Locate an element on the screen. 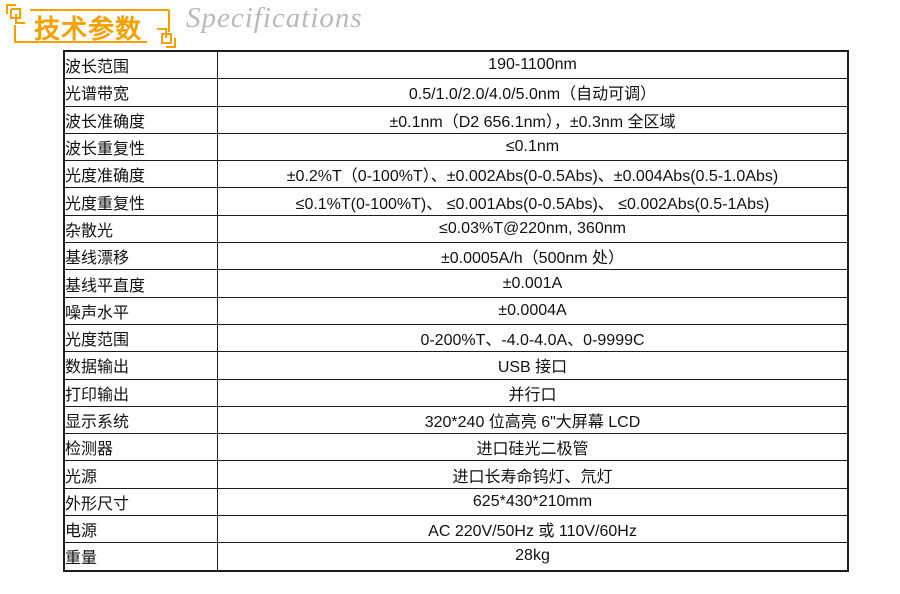 Image resolution: width=900 pixels, height=594 pixels. spec-value: 0-200%T、-4.0-4.0A、0-9999C is located at coordinates (533, 338).